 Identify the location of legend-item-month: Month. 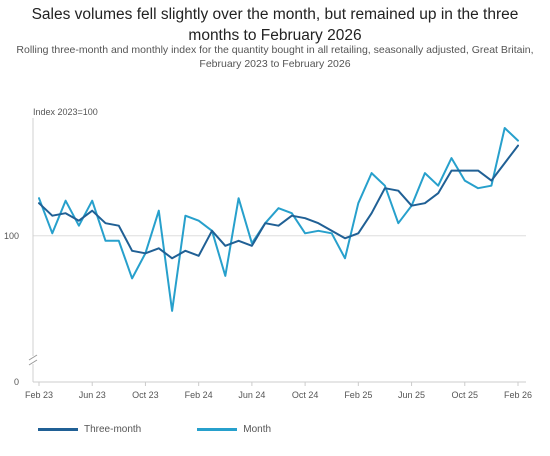
(234, 429).